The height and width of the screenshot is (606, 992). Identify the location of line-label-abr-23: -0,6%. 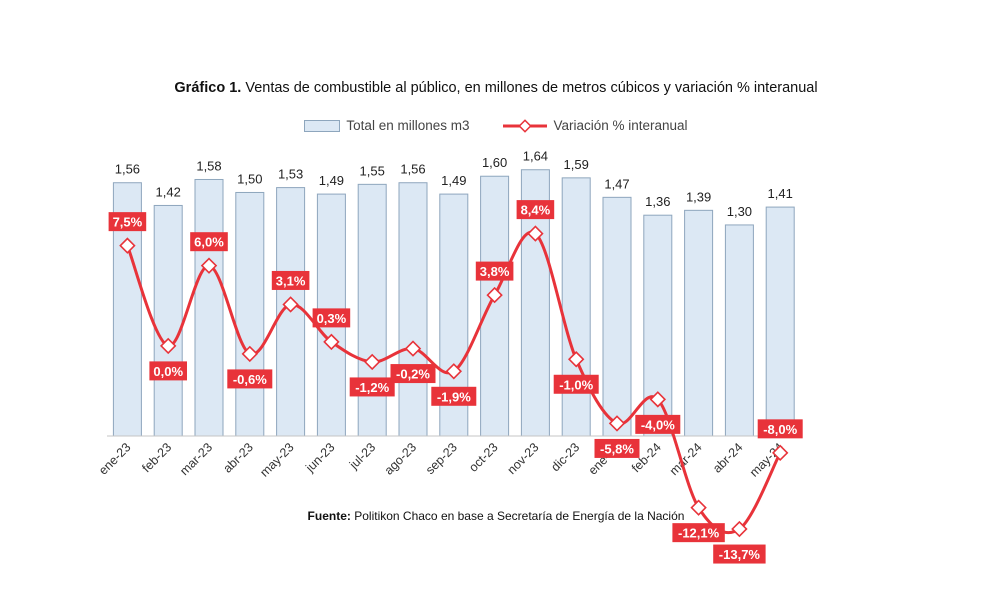
(250, 379).